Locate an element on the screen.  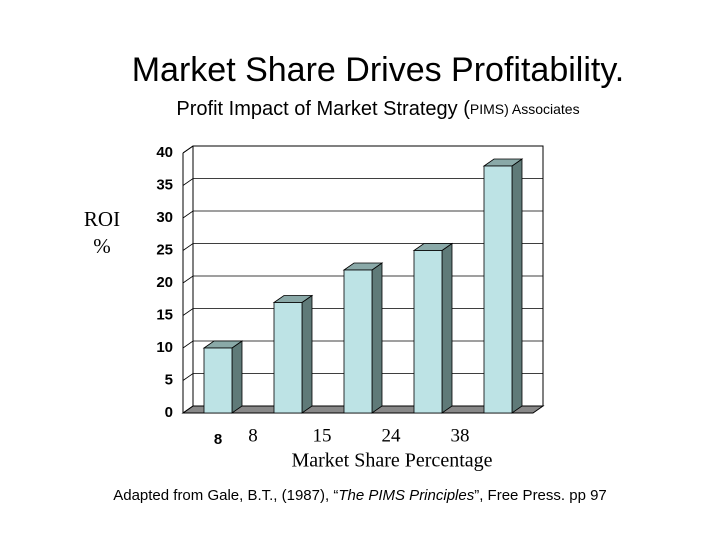
y-tick-label: 25 is located at coordinates (164, 249).